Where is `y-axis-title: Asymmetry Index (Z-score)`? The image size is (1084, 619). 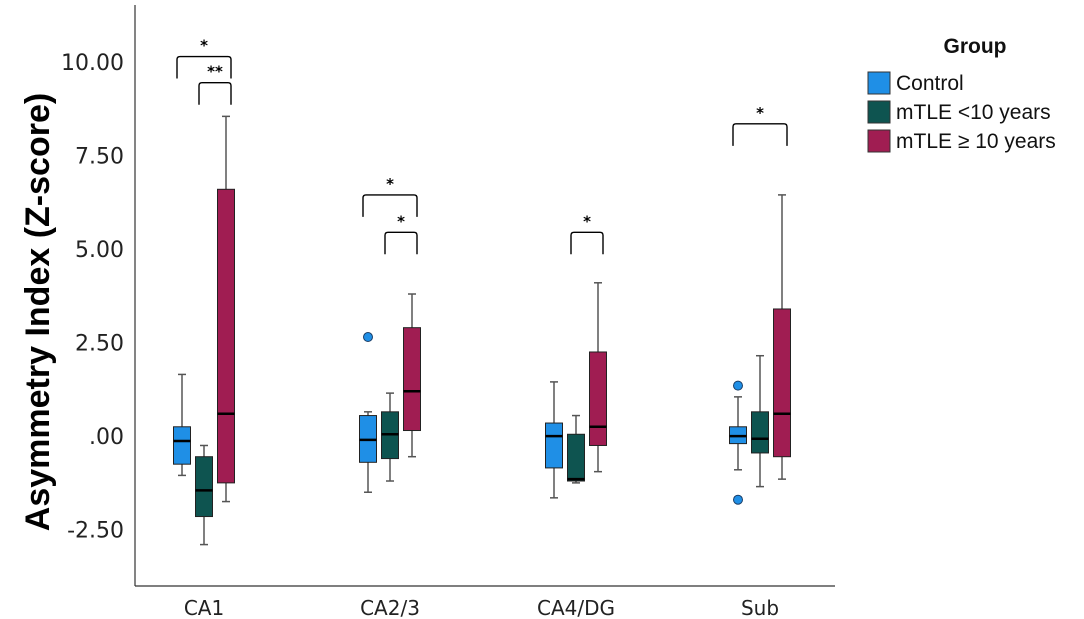 y-axis-title: Asymmetry Index (Z-score) is located at coordinates (38, 312).